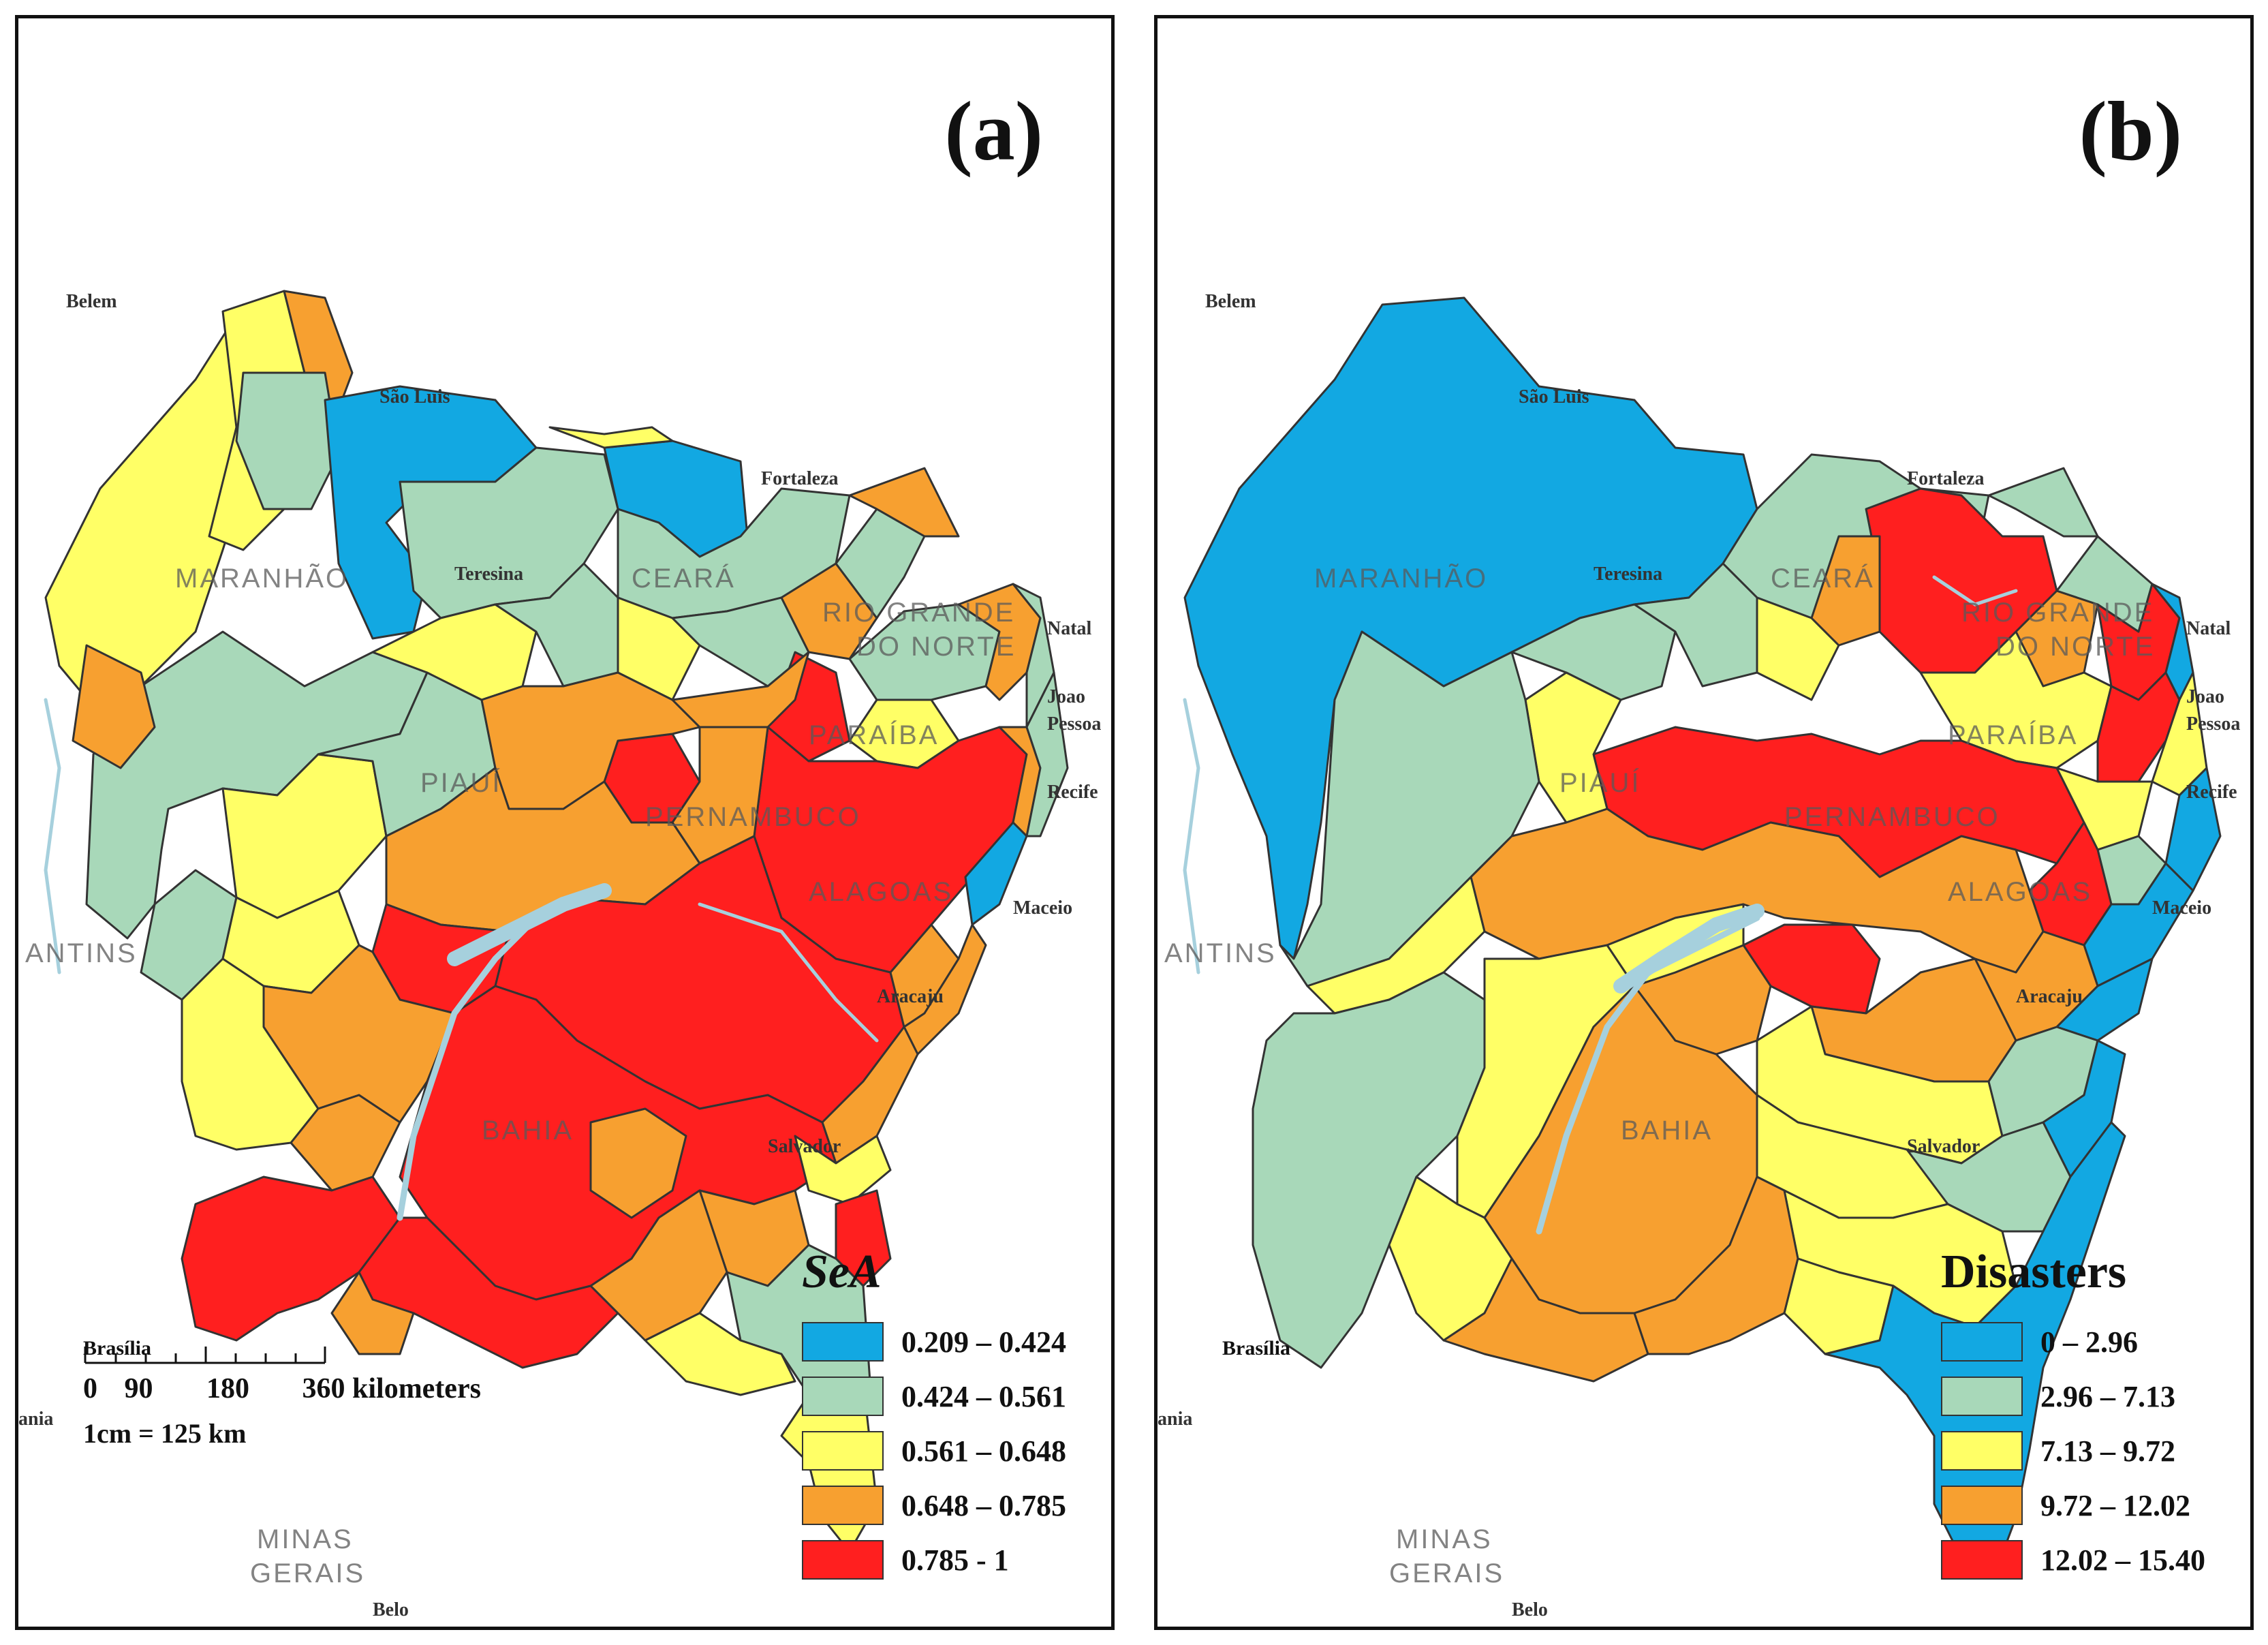  I want to click on legend-row-b-3: 7.13 – 9.72, so click(2073, 1451).